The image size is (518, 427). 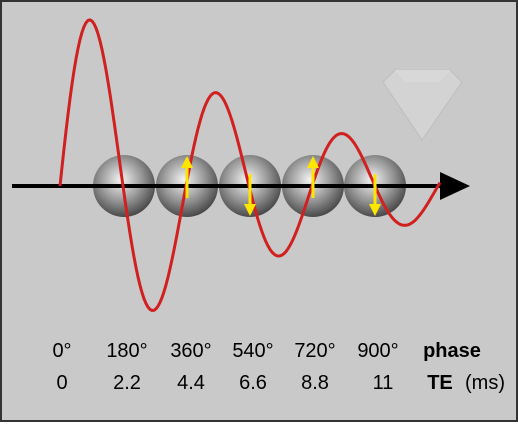 What do you see at coordinates (281, 186) in the screenshot?
I see `spin-arrows` at bounding box center [281, 186].